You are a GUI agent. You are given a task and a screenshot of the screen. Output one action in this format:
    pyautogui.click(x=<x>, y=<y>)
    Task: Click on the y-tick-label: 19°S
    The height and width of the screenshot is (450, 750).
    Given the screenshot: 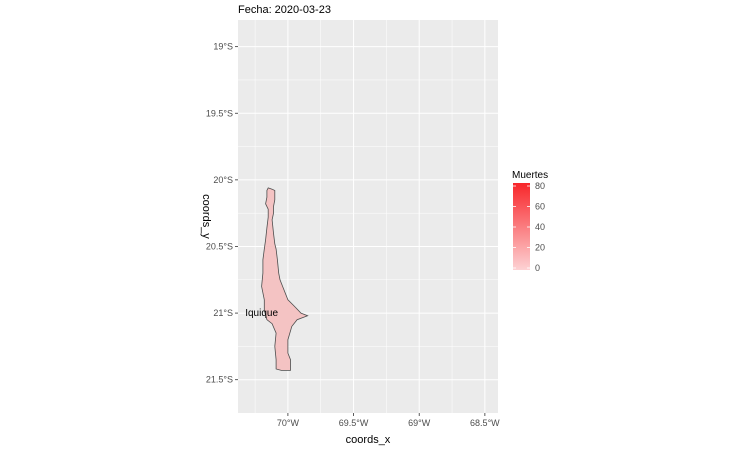 What is the action you would take?
    pyautogui.click(x=223, y=47)
    